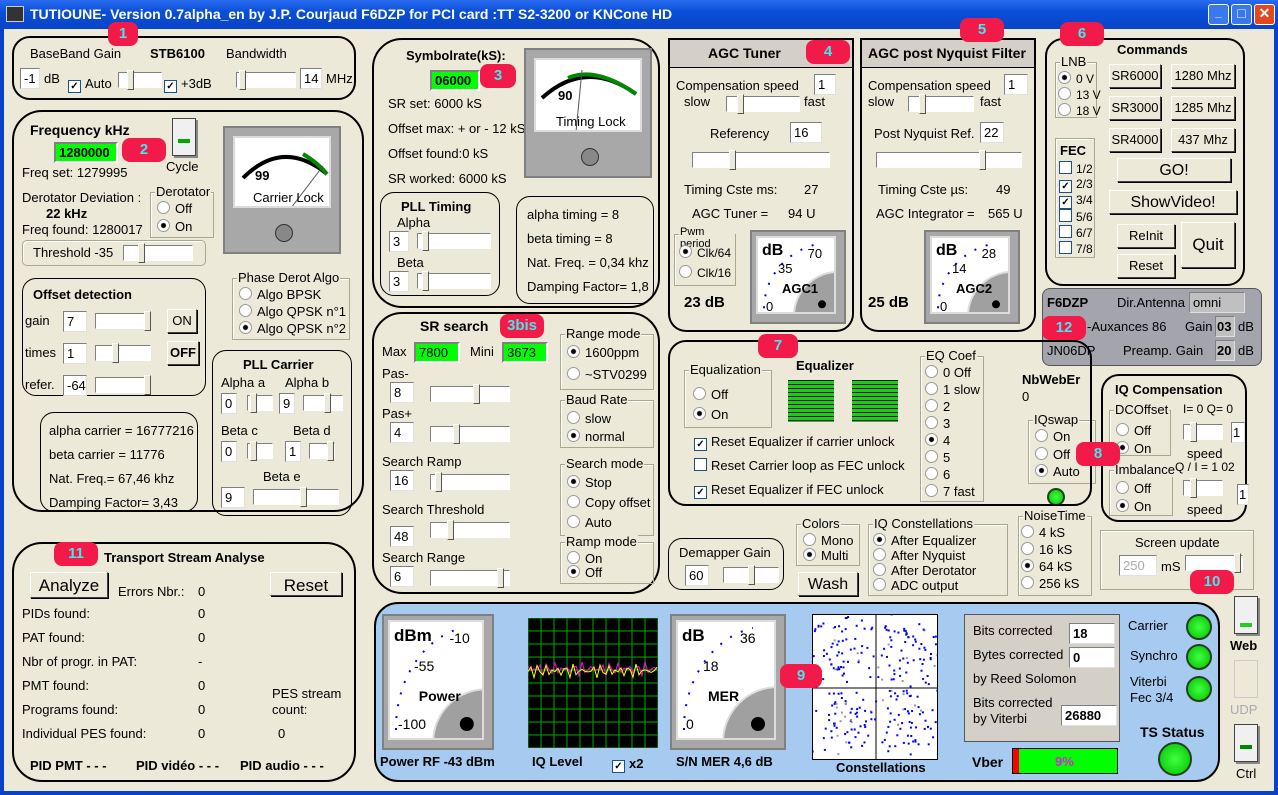 The height and width of the screenshot is (795, 1278). Describe the element at coordinates (1208, 245) in the screenshot. I see `quit-button: Quit` at that location.